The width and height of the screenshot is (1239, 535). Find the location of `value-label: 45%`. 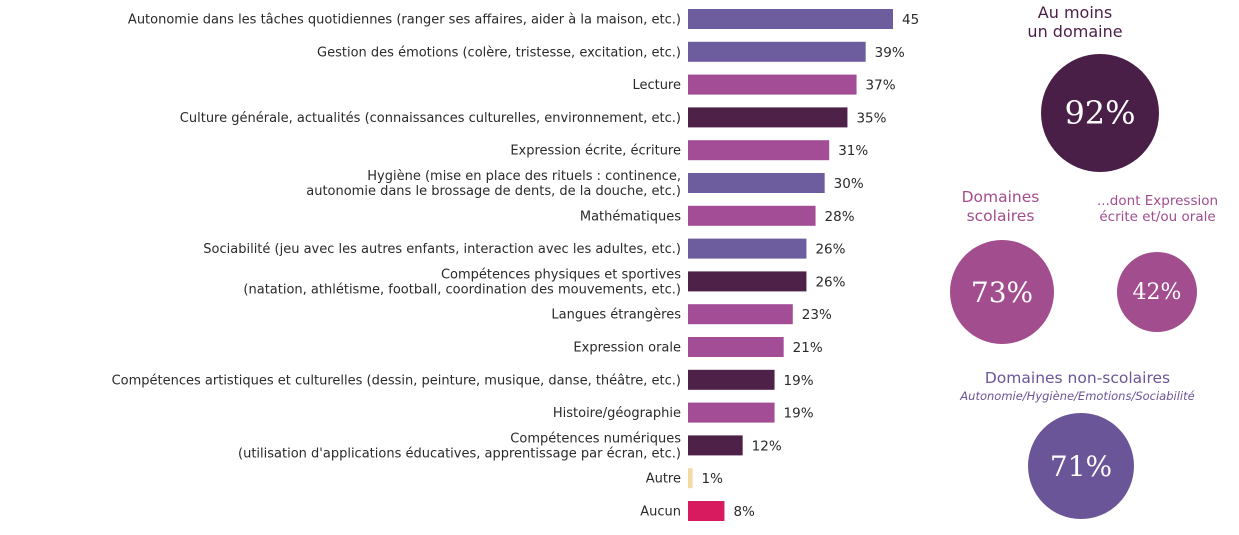

value-label: 45% is located at coordinates (911, 20).